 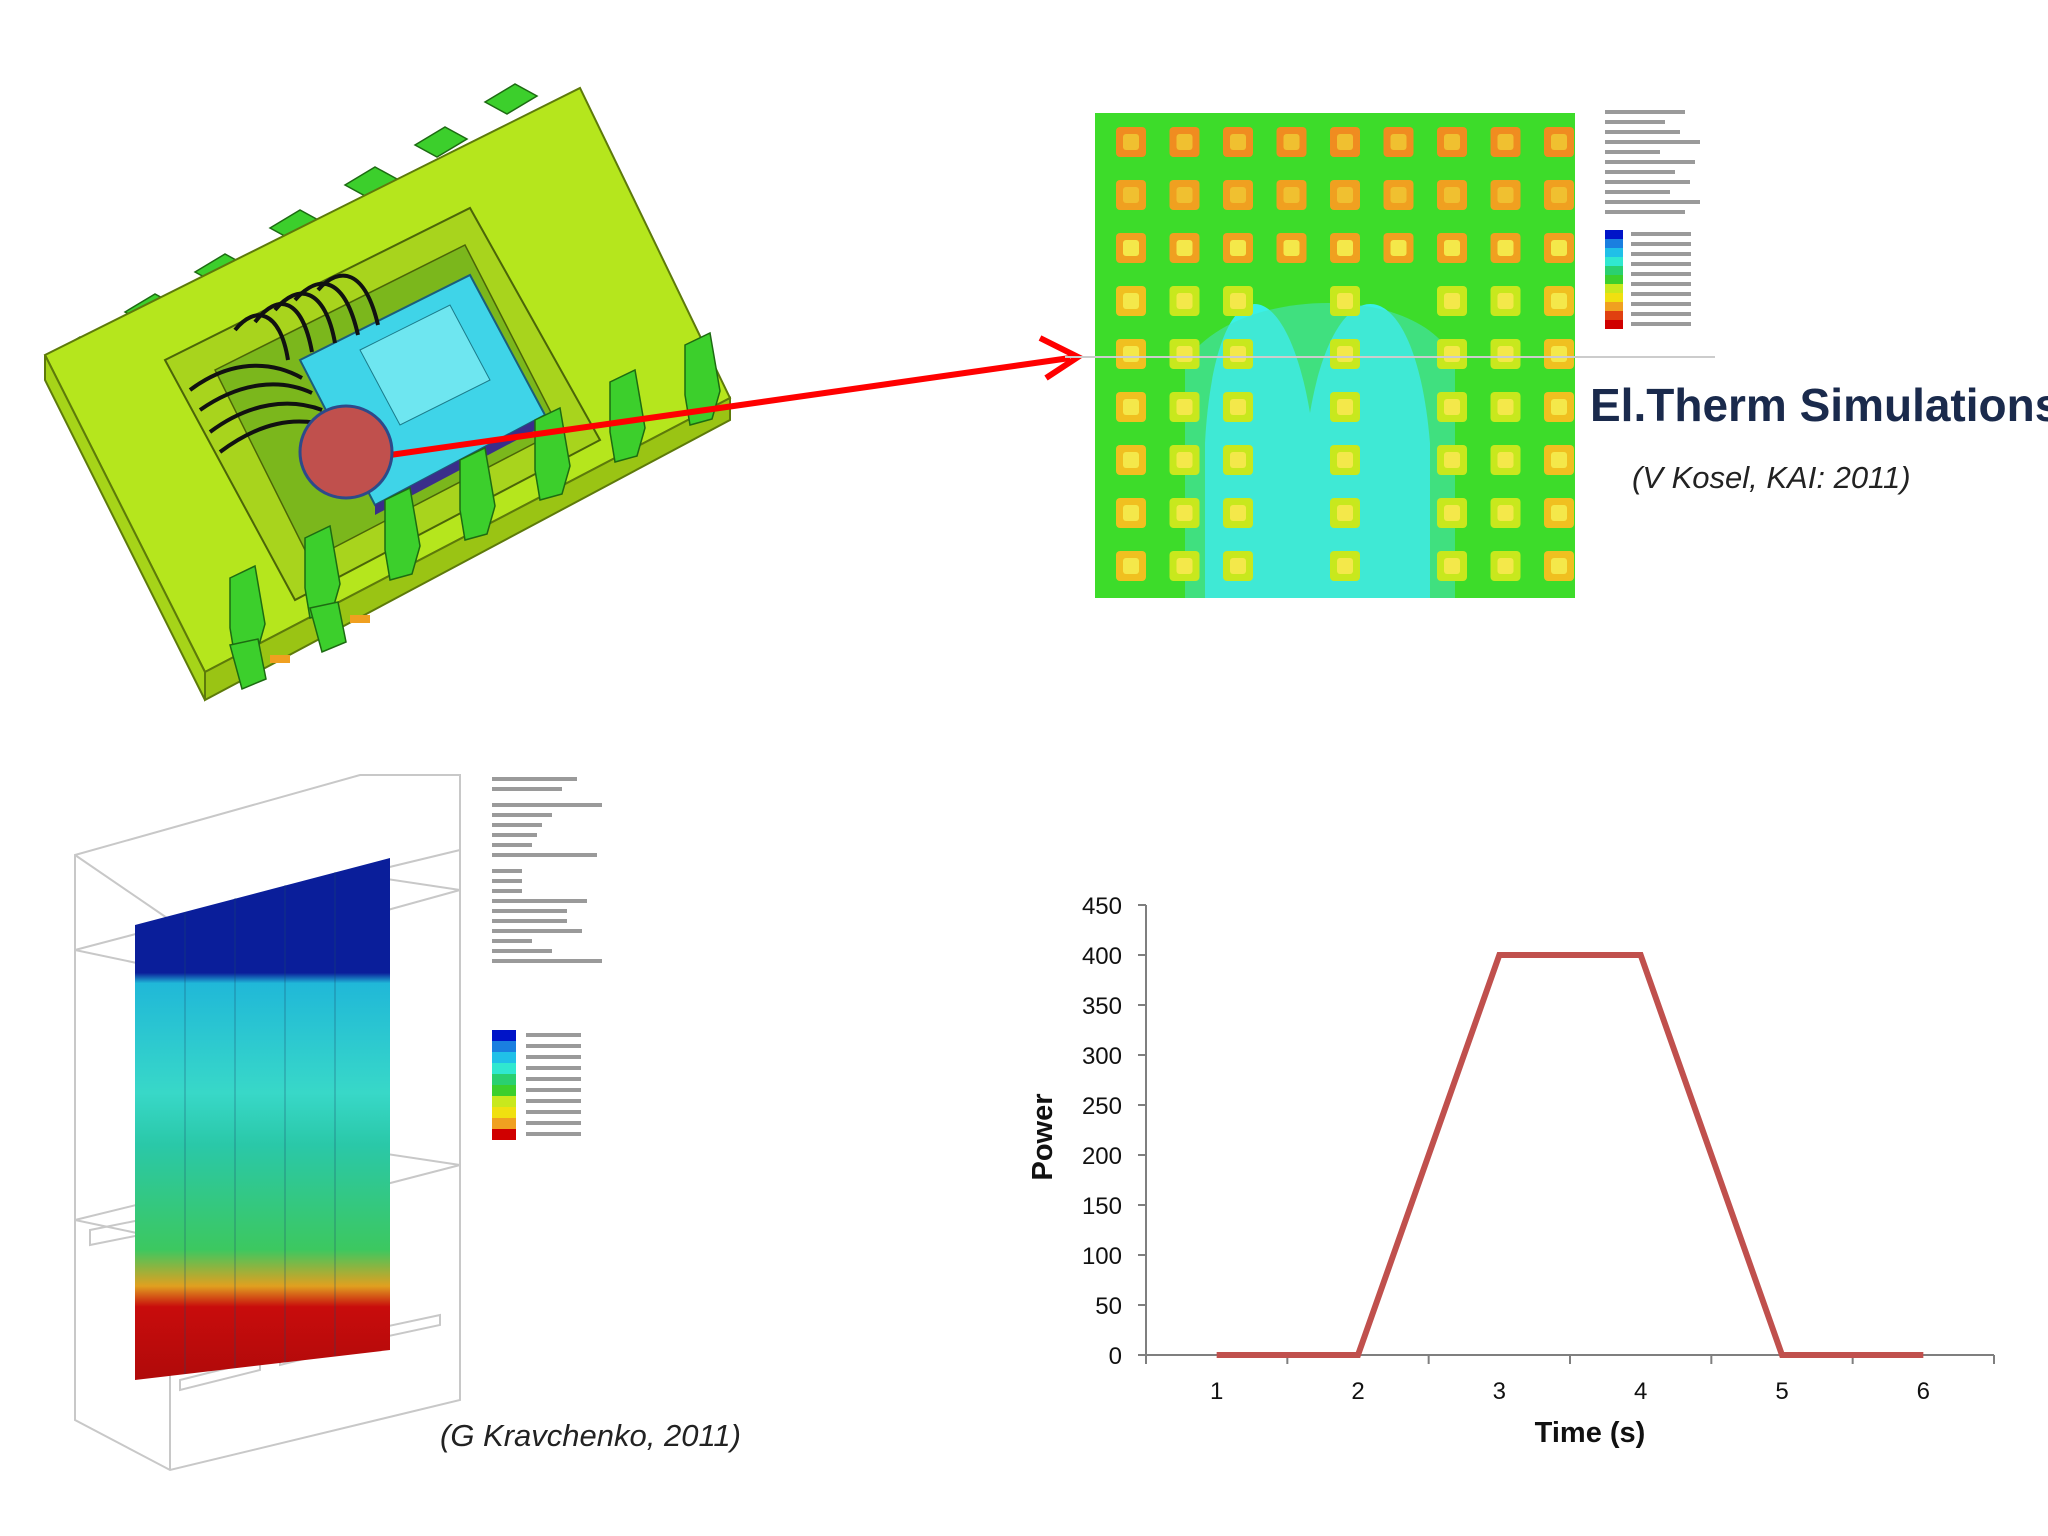 I want to click on y-axis-label: Power, so click(x=1043, y=1136).